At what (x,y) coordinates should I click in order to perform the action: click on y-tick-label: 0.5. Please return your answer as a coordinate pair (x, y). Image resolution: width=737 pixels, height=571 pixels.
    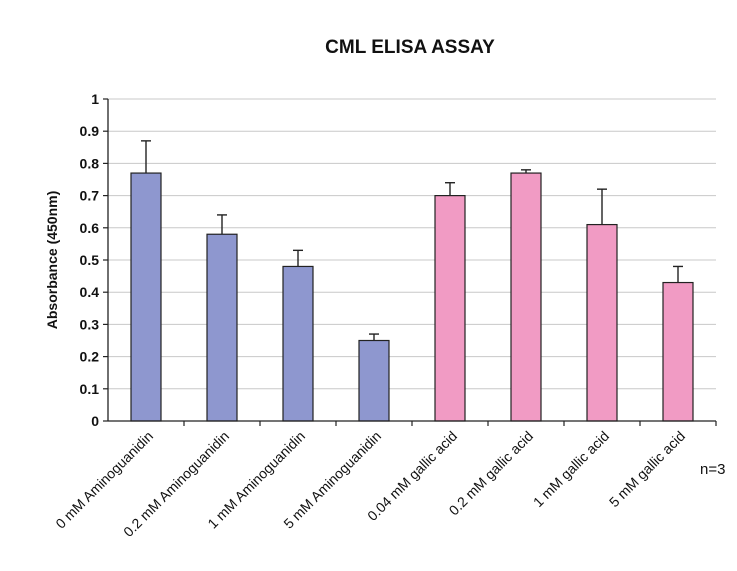
    Looking at the image, I should click on (90, 260).